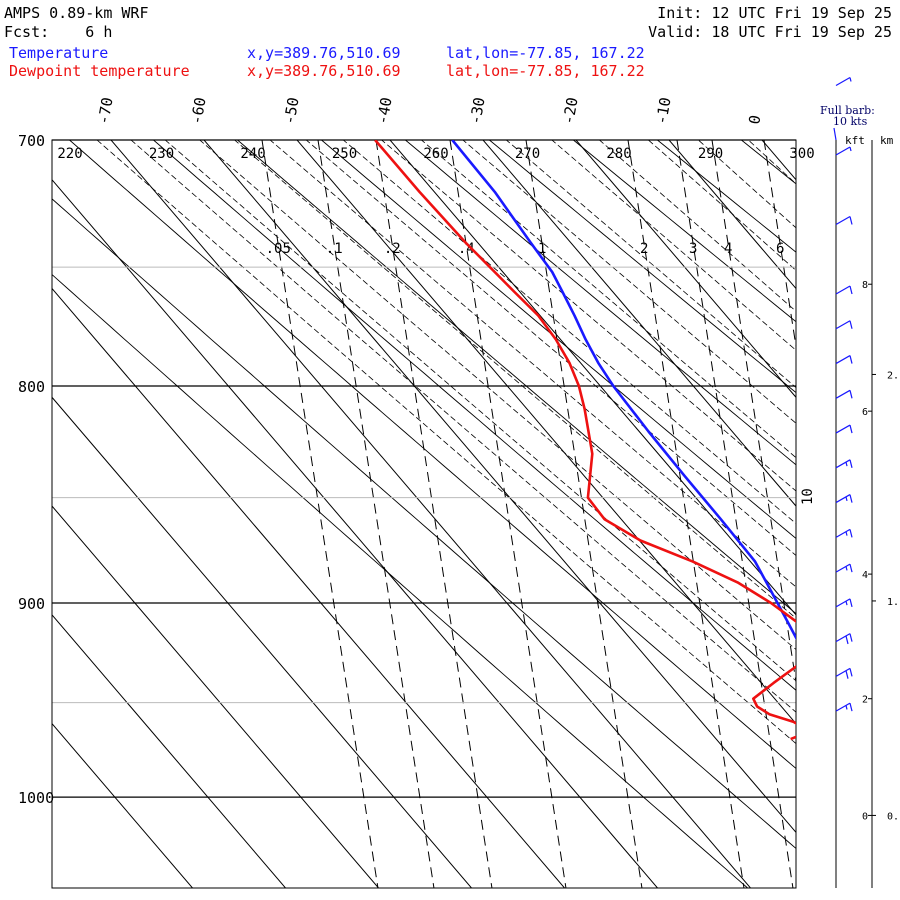 Image resolution: width=900 pixels, height=900 pixels. I want to click on temperature-tick-label: -70, so click(105, 111).